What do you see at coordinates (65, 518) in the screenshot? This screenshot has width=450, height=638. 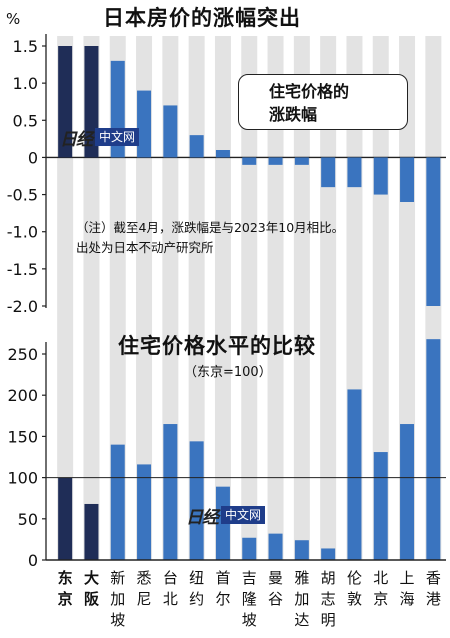 I see `bottom-bar-东京` at bounding box center [65, 518].